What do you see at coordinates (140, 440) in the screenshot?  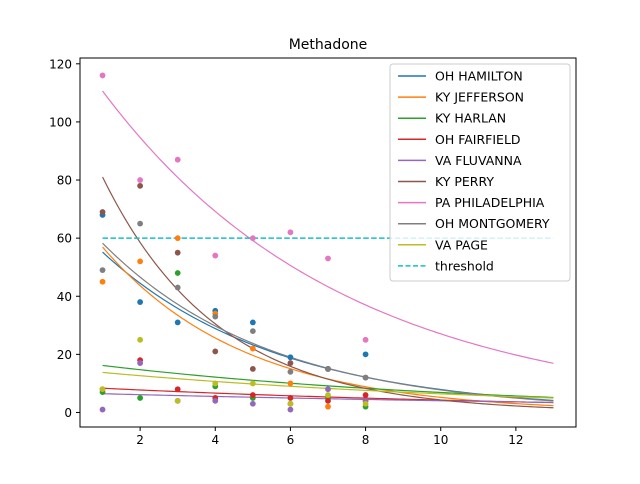 I see `x-tick-label: 2` at bounding box center [140, 440].